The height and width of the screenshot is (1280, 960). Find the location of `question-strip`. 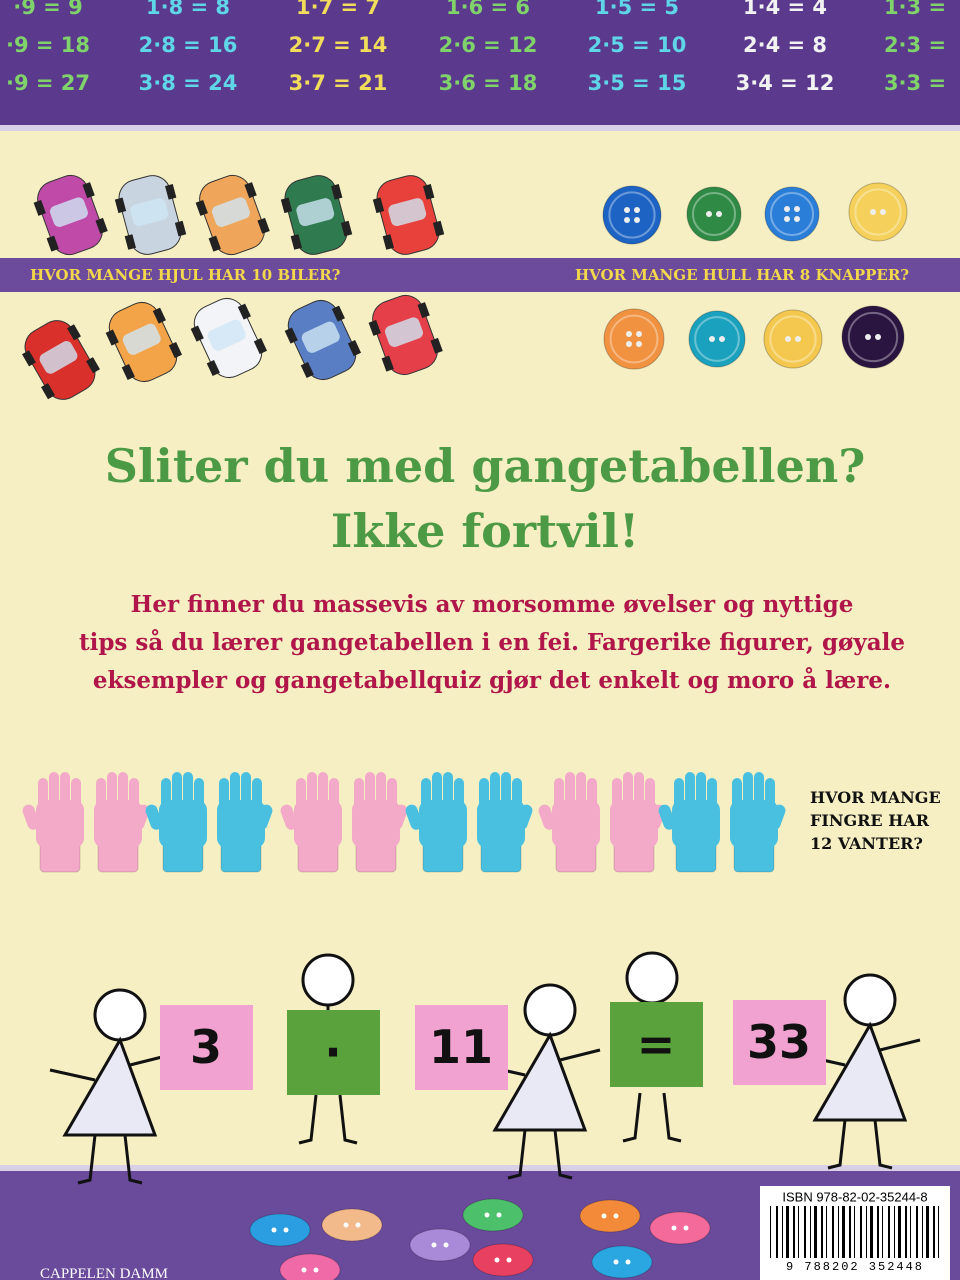

question-strip is located at coordinates (480, 275).